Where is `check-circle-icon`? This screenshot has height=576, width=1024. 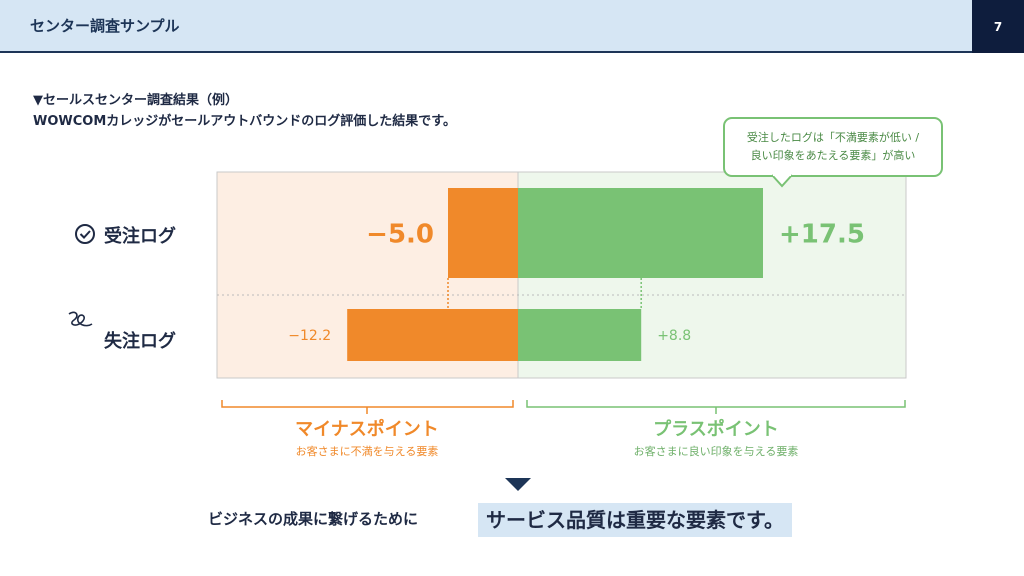
check-circle-icon is located at coordinates (85, 234).